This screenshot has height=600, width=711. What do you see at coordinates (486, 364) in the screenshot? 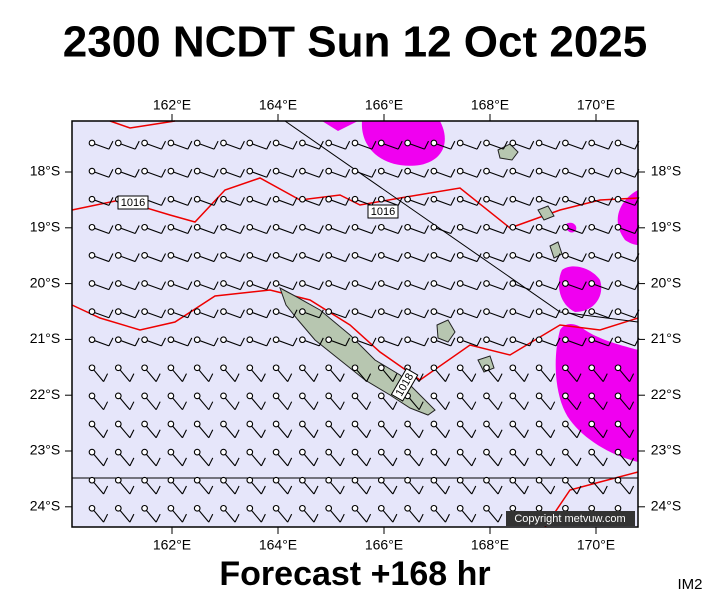
I see `island` at bounding box center [486, 364].